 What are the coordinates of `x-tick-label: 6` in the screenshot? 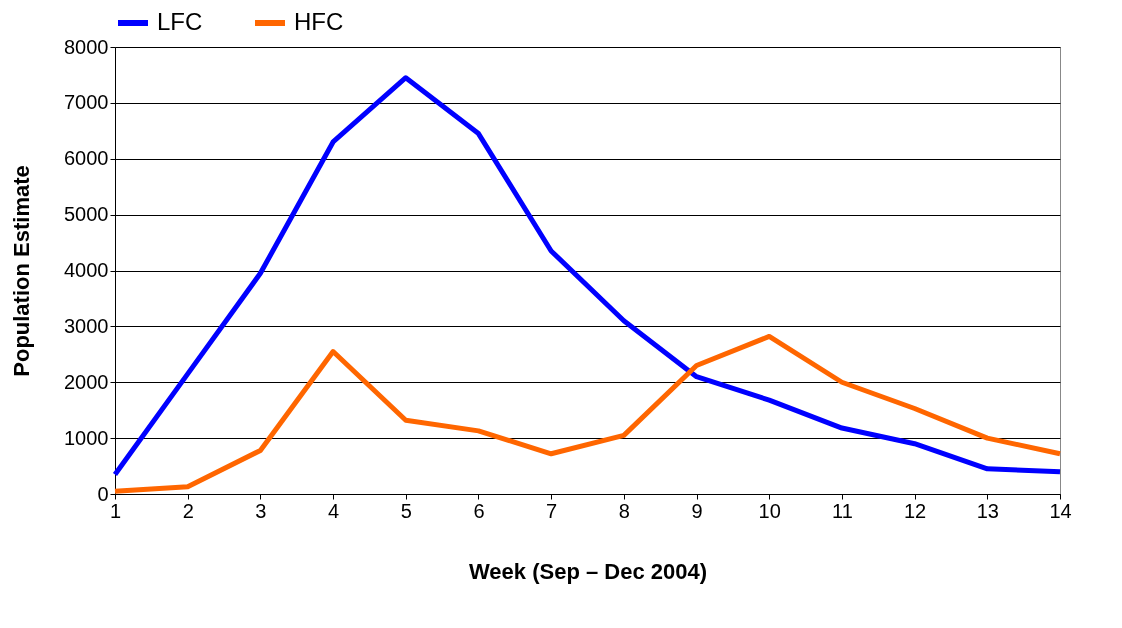 It's located at (479, 510).